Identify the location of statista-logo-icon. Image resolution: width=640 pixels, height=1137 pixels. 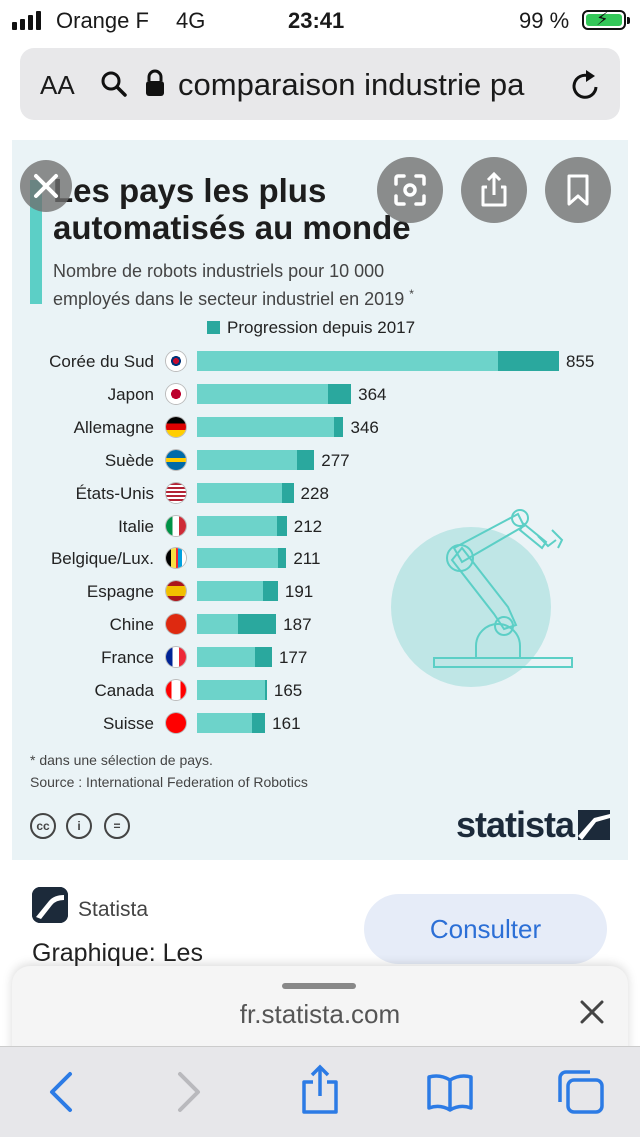
(594, 825).